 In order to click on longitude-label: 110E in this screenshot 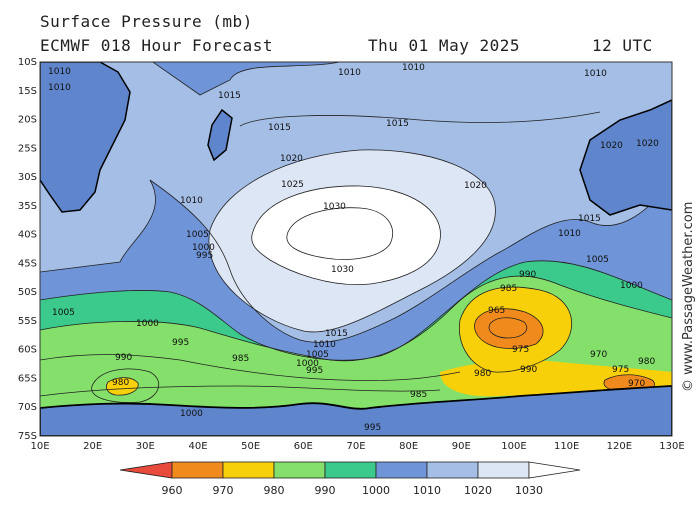, I will do `click(566, 446)`.